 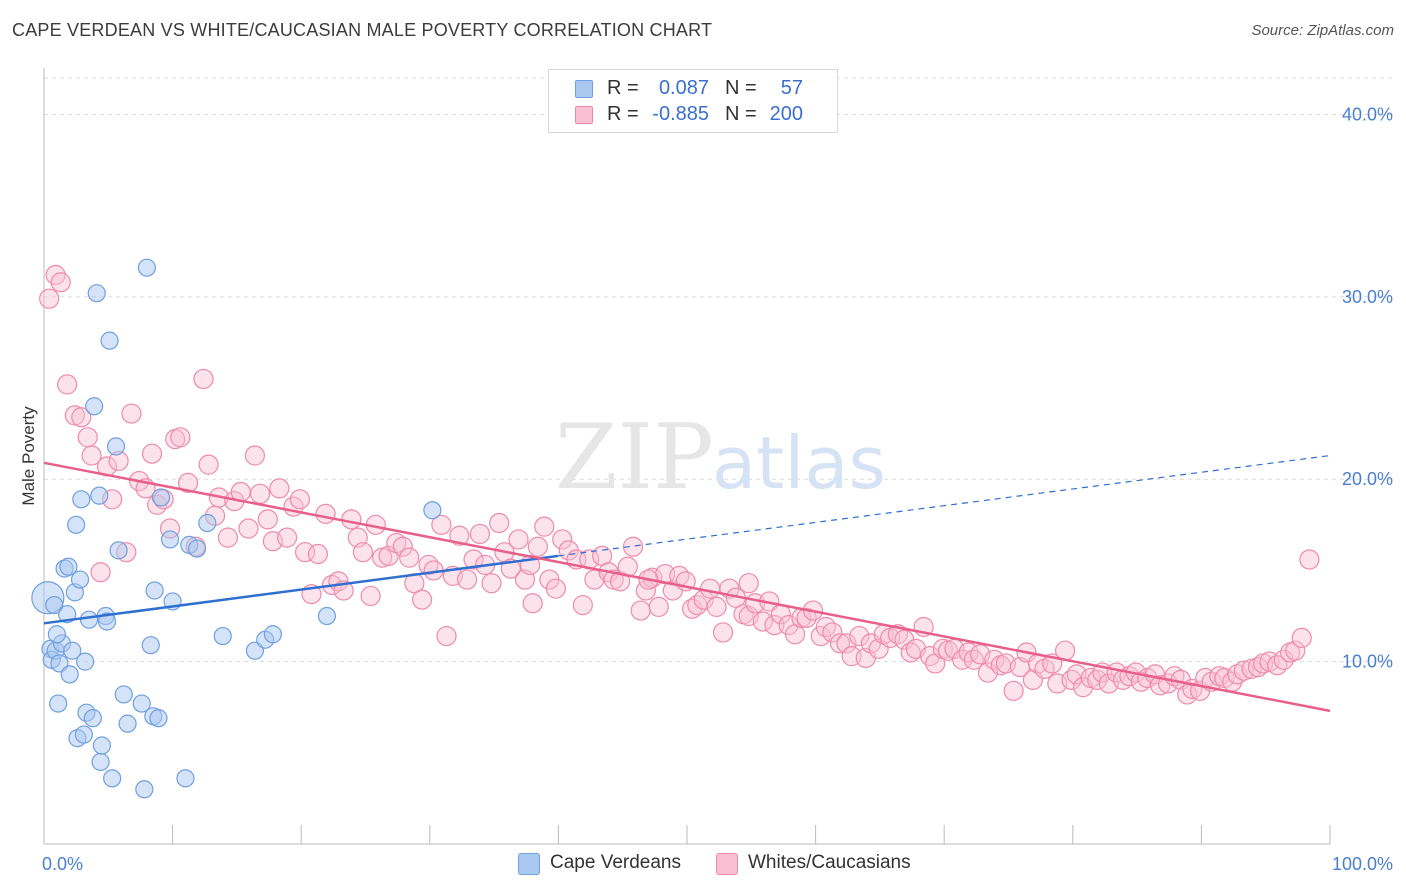 What do you see at coordinates (28, 456) in the screenshot?
I see `y-axis-label: Male Poverty` at bounding box center [28, 456].